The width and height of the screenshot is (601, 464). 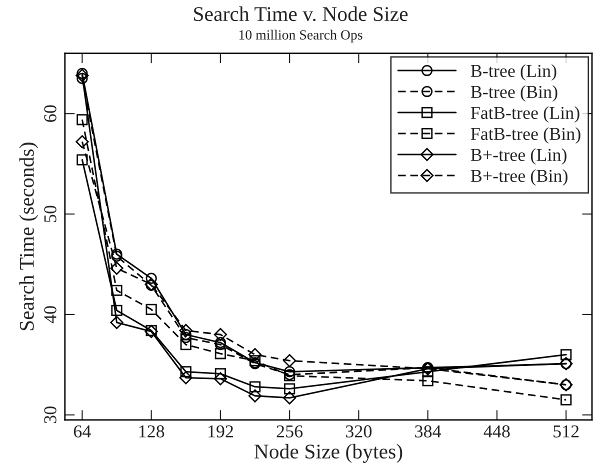 I want to click on y-tick-label: 40, so click(x=50, y=315).